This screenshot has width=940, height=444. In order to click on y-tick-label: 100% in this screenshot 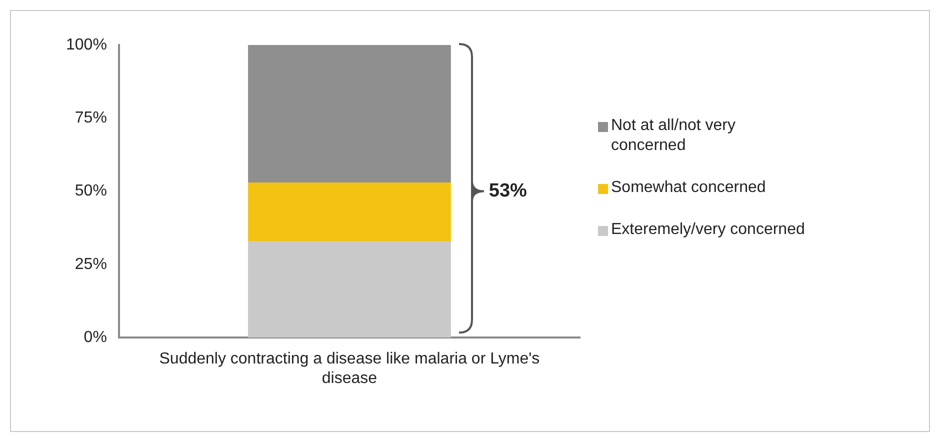, I will do `click(86, 45)`.